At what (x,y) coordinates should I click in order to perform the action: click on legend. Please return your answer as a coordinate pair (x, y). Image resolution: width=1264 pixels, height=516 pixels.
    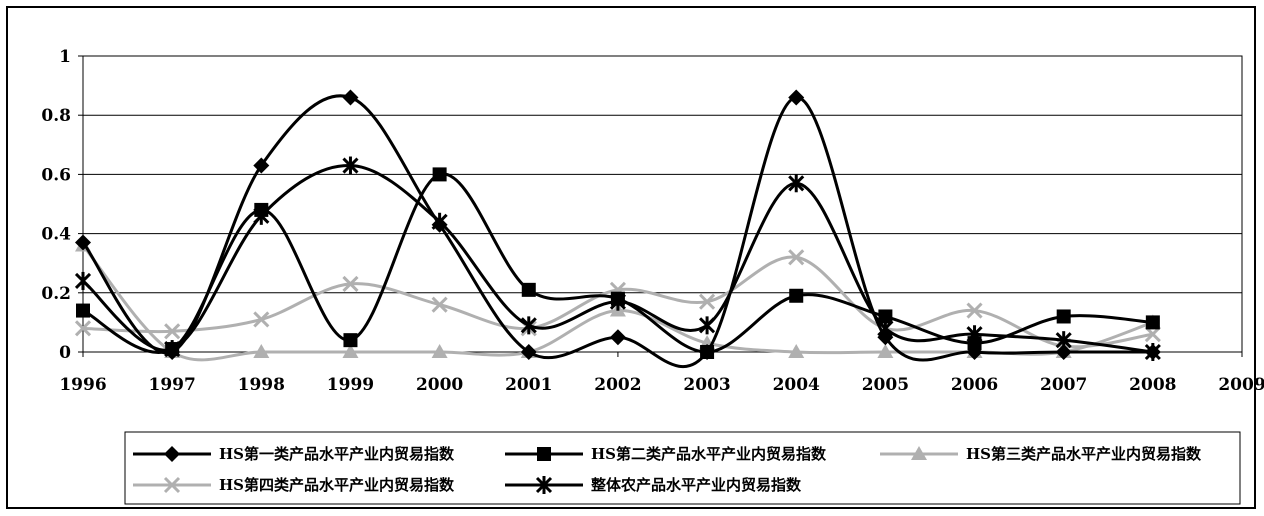
    Looking at the image, I should click on (682, 468).